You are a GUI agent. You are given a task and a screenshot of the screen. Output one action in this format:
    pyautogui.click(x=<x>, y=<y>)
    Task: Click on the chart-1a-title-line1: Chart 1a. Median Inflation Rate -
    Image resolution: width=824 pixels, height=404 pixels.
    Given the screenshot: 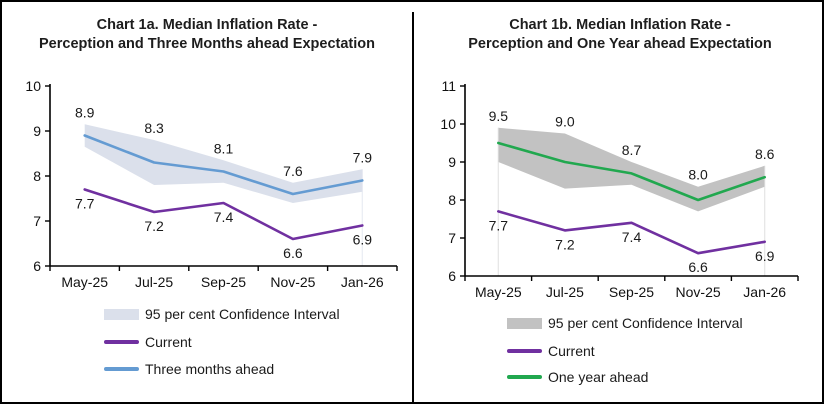 What is the action you would take?
    pyautogui.click(x=207, y=25)
    